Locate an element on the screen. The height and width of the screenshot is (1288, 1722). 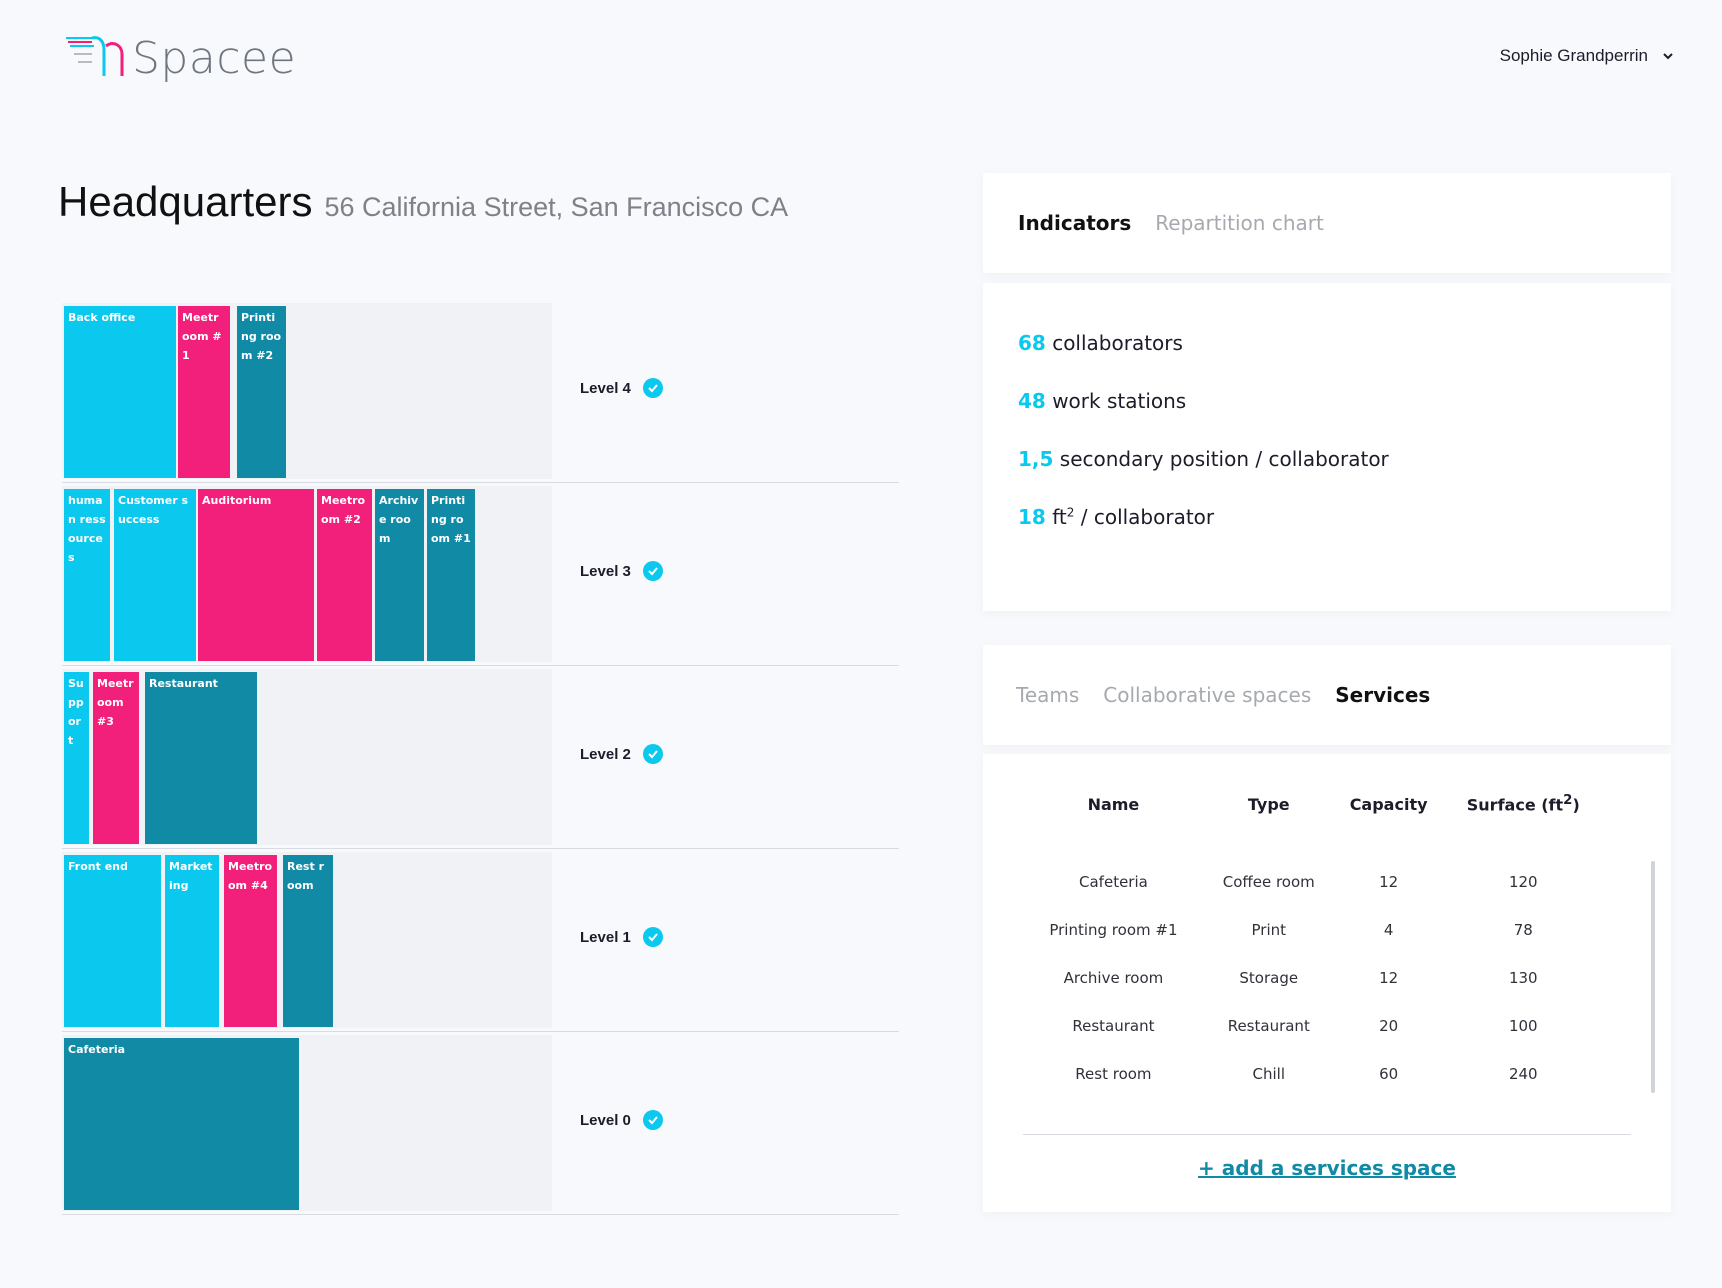
cell-type: Restaurant is located at coordinates (1268, 1026).